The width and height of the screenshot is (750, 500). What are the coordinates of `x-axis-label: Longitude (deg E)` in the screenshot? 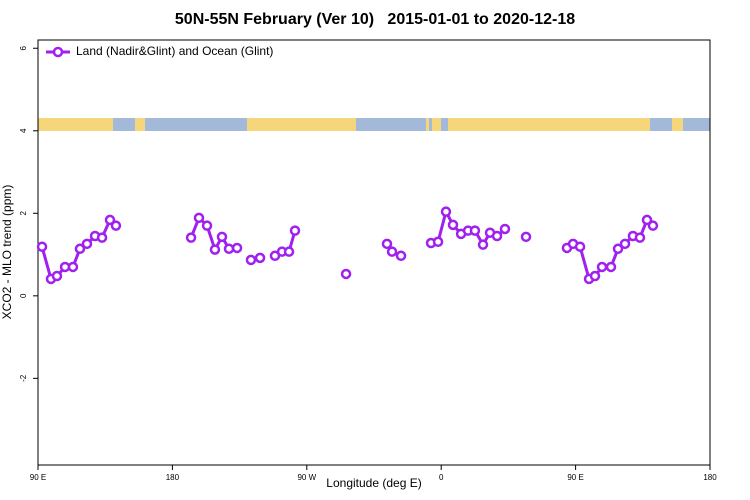 It's located at (373, 483).